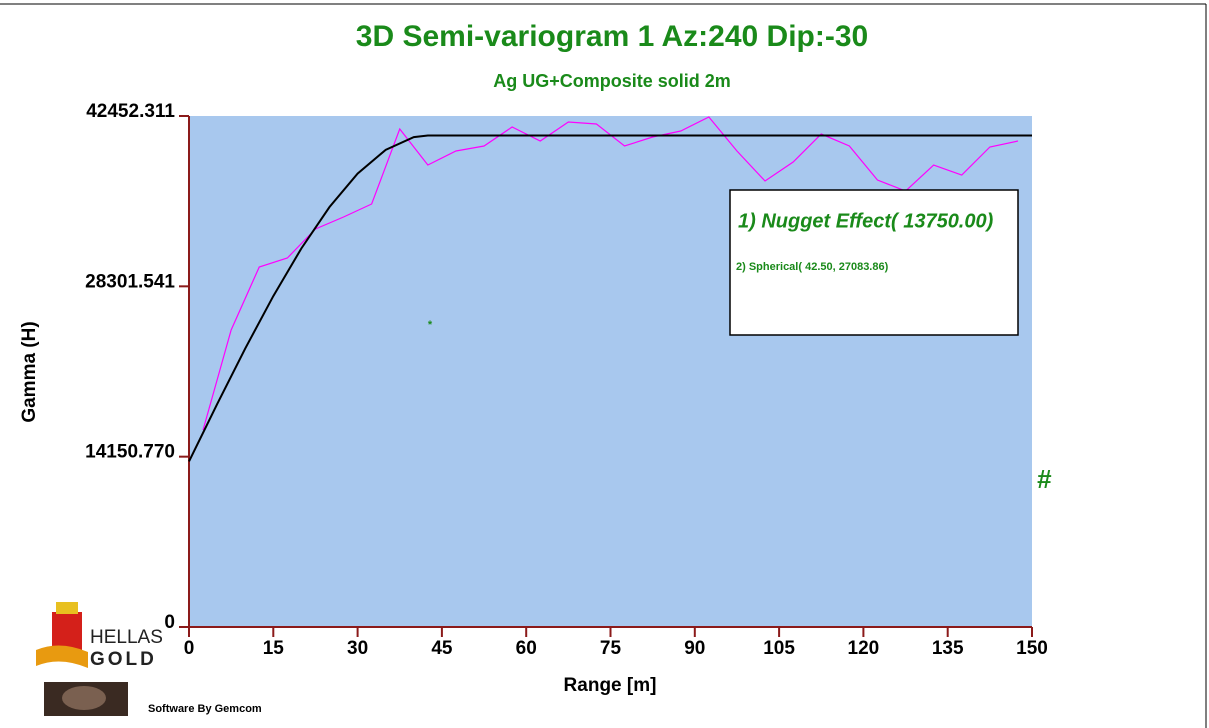  Describe the element at coordinates (948, 648) in the screenshot. I see `x-tick-label: 135` at that location.